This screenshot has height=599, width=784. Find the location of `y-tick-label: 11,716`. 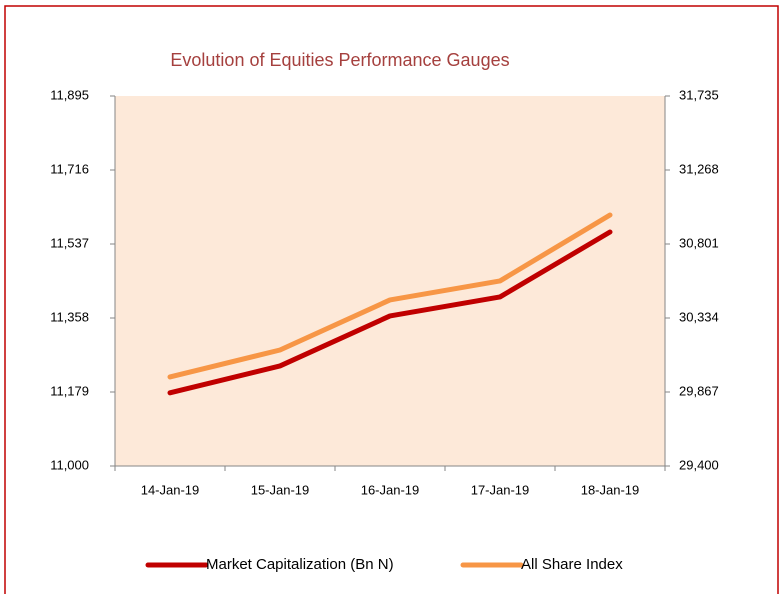

y-tick-label: 11,716 is located at coordinates (69, 168).